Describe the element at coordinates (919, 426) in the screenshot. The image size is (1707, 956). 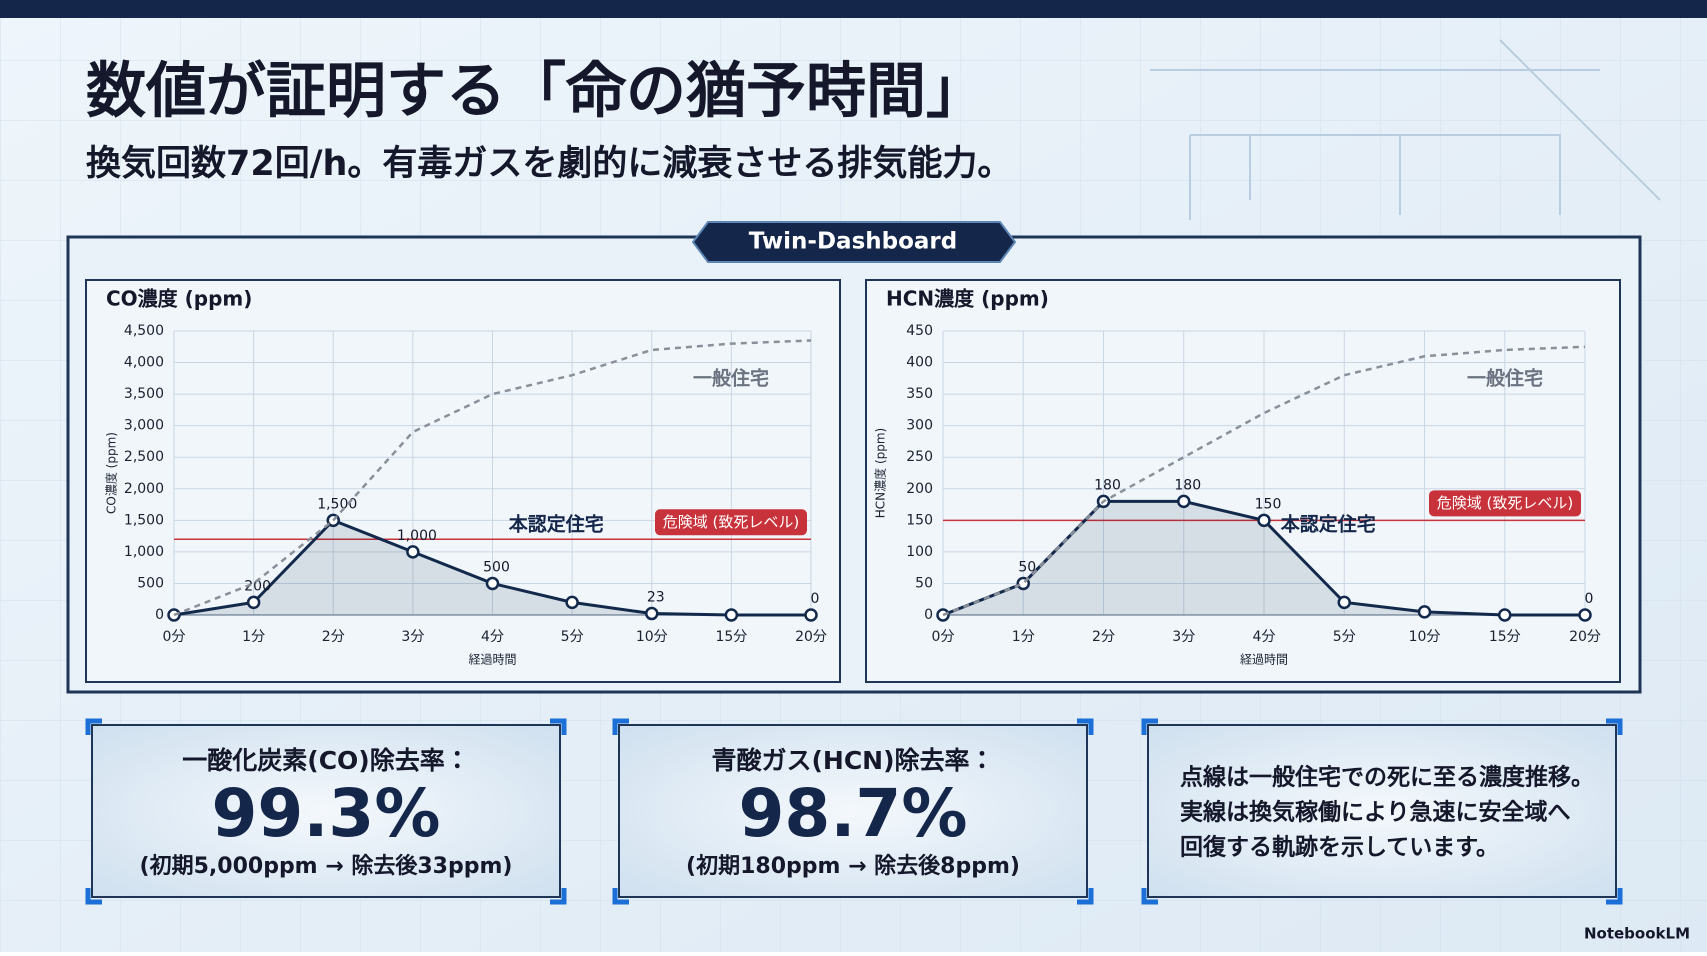
I see `y-tick-label: 300` at that location.